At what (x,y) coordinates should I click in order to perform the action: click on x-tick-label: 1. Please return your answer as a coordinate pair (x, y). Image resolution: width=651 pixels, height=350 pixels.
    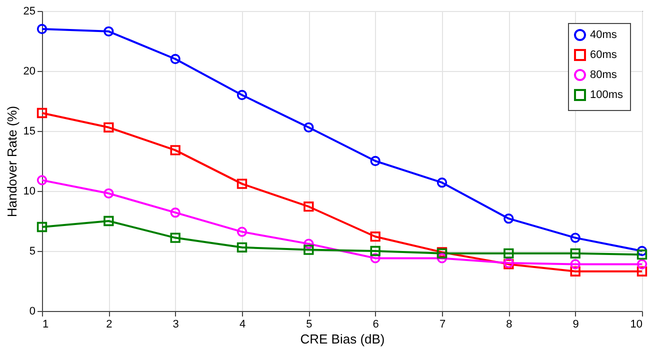
    Looking at the image, I should click on (45, 324).